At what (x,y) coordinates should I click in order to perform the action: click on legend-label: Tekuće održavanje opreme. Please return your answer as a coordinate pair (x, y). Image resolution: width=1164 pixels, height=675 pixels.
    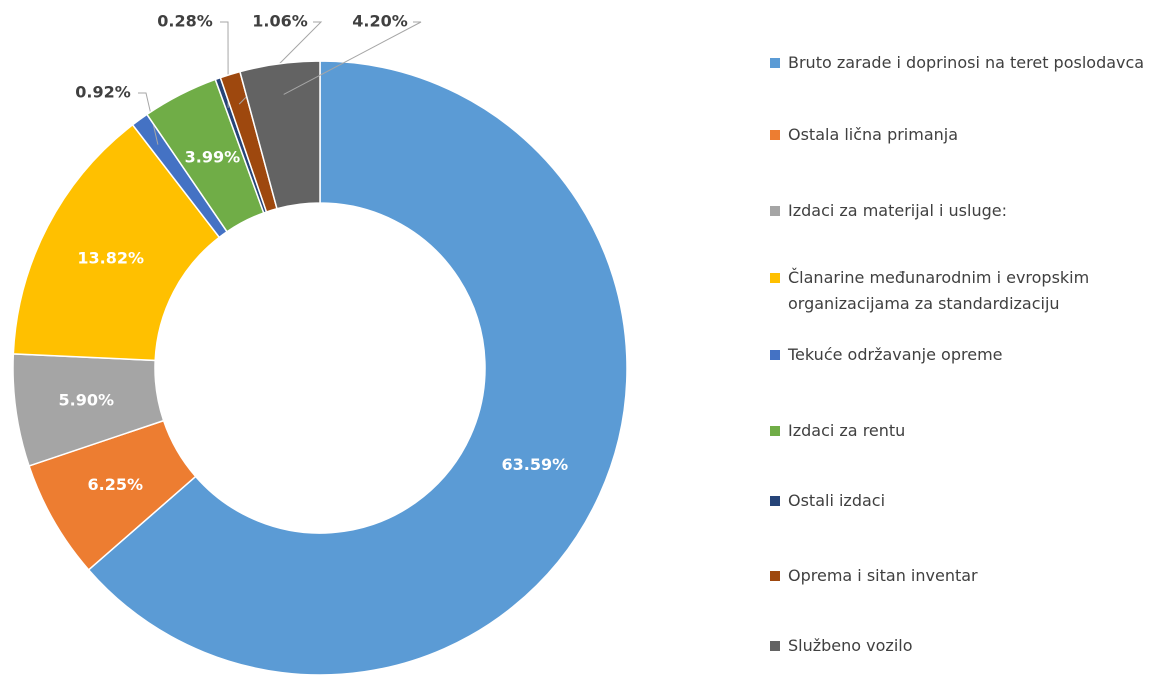
    Looking at the image, I should click on (895, 354).